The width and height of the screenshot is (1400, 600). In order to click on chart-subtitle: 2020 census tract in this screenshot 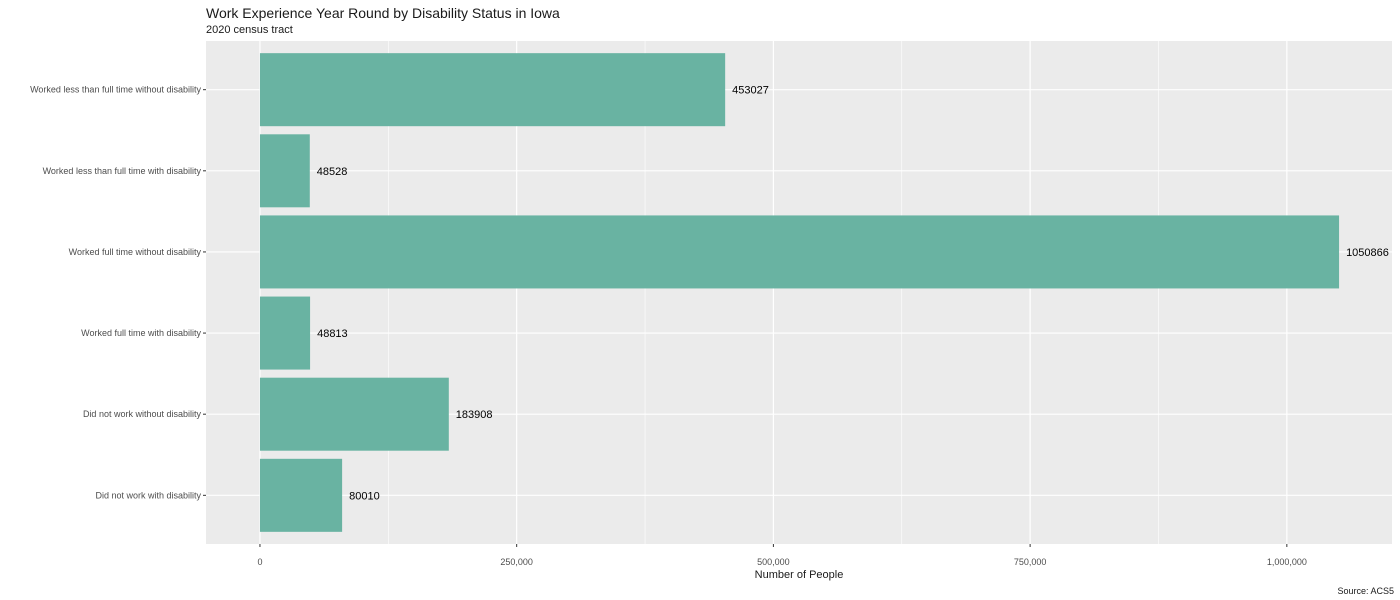, I will do `click(249, 30)`.